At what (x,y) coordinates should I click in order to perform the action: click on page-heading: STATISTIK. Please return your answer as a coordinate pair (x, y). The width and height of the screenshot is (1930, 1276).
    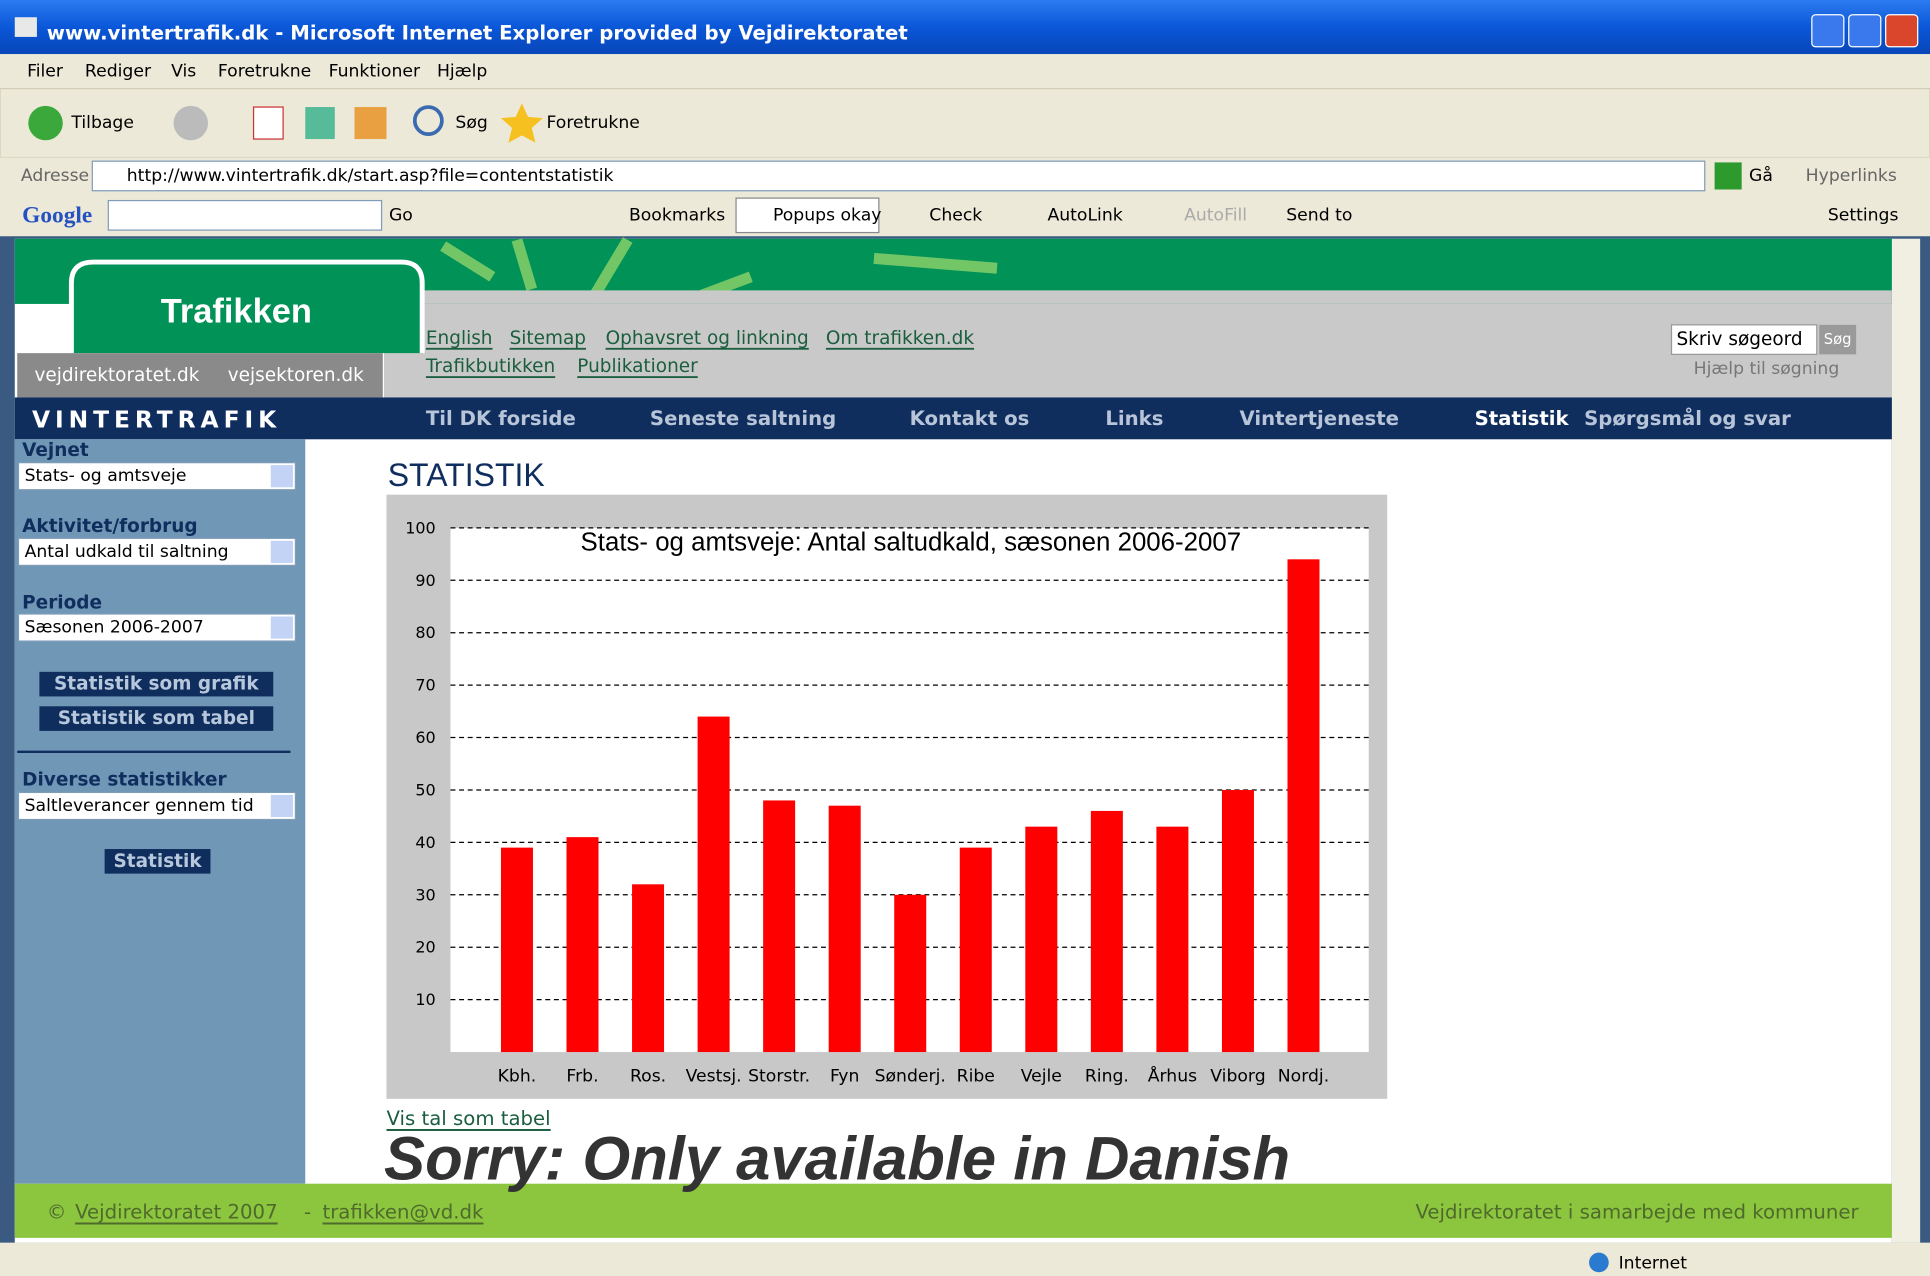
    Looking at the image, I should click on (466, 475).